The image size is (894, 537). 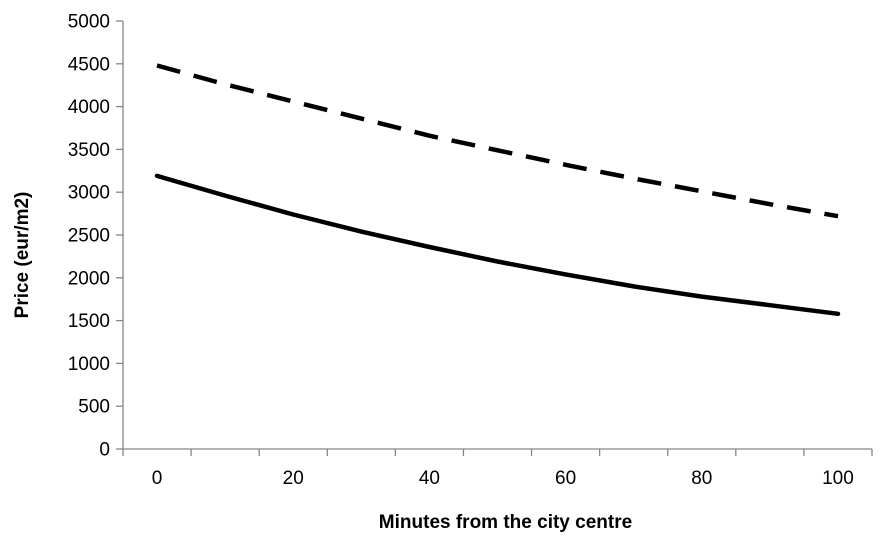 I want to click on x-axis: 0 20 40 60 80 100, so click(x=497, y=468).